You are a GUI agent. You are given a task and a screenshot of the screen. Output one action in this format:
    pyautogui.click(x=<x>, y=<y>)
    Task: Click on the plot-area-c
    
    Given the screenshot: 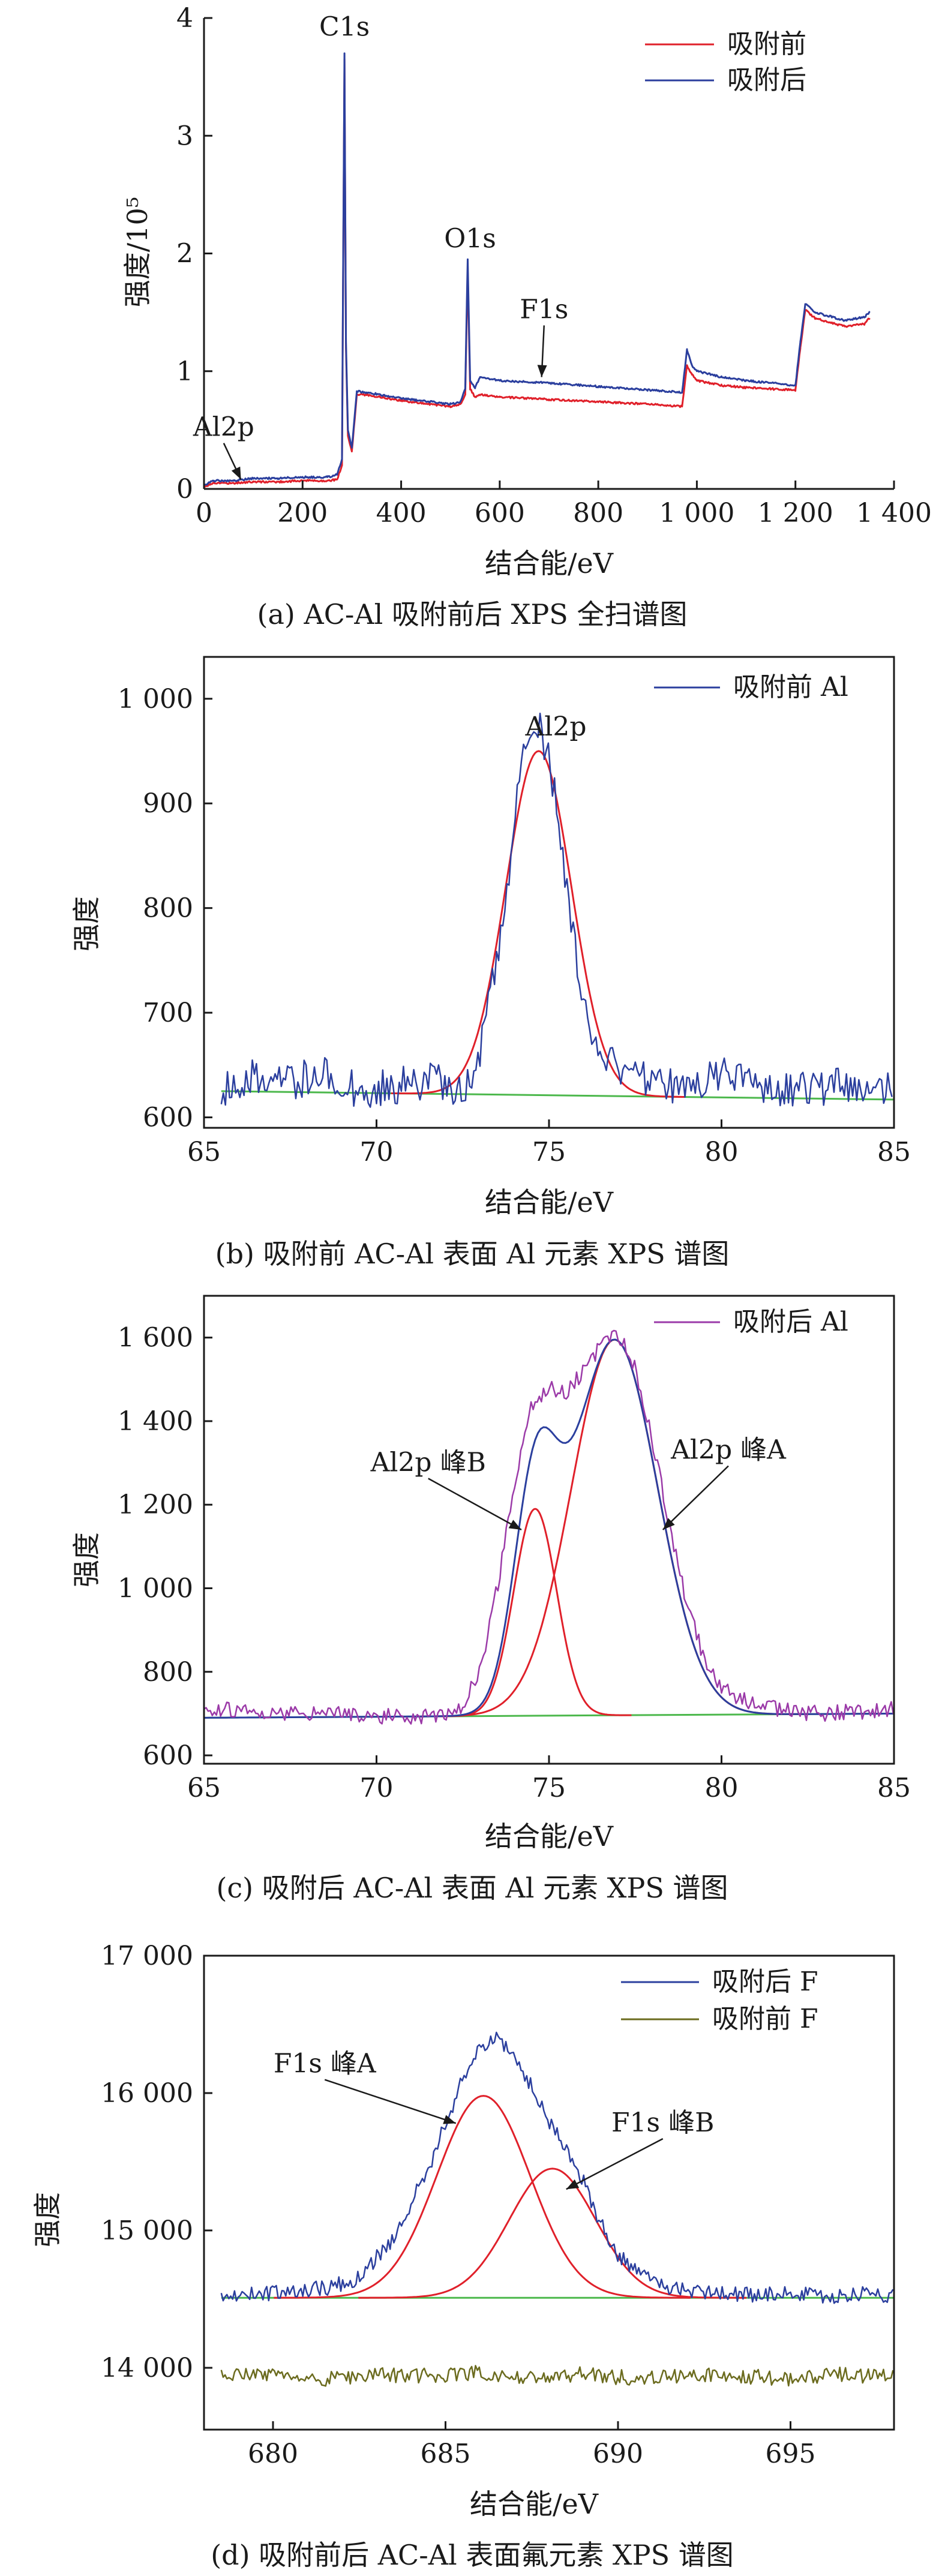 What is the action you would take?
    pyautogui.click(x=549, y=1527)
    